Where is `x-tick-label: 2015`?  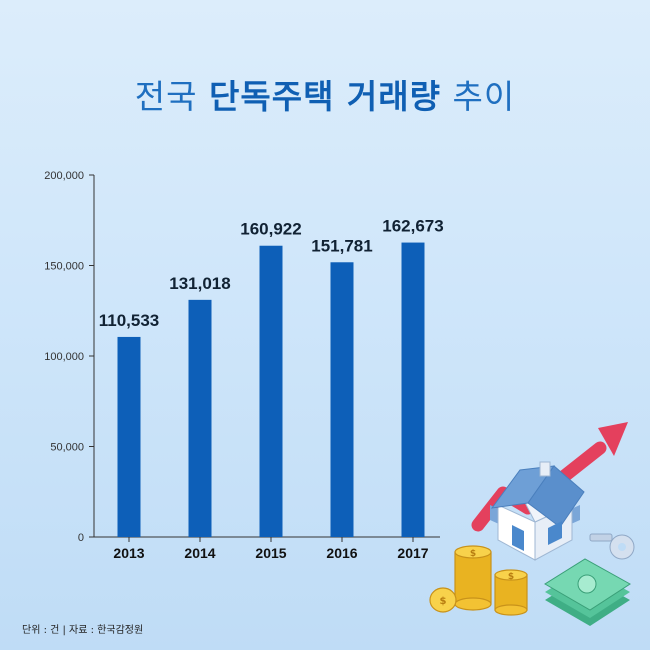
x-tick-label: 2015 is located at coordinates (270, 553).